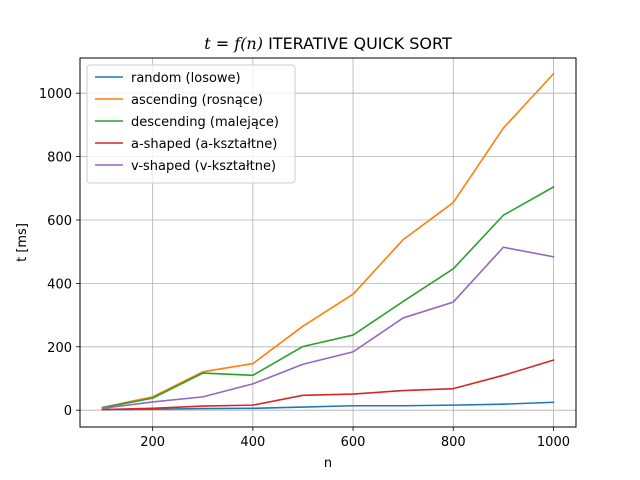 This screenshot has width=640, height=480. What do you see at coordinates (553, 442) in the screenshot?
I see `x-tick-label: 1000` at bounding box center [553, 442].